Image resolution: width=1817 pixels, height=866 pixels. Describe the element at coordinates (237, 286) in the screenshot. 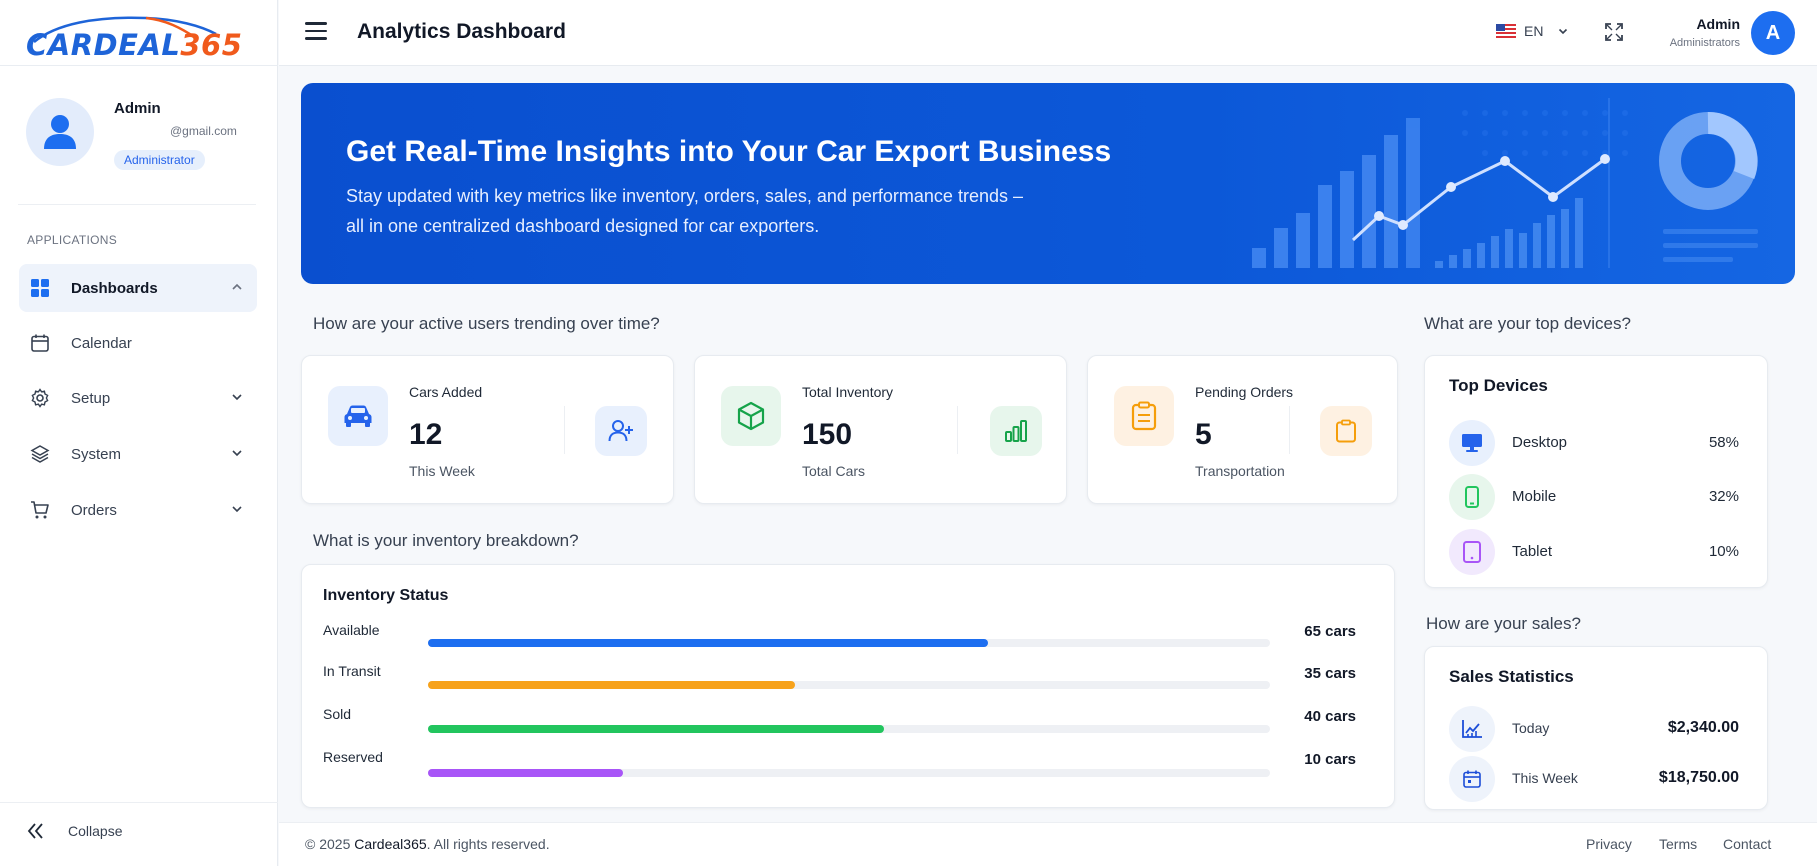

I see `chevron-up-icon` at that location.